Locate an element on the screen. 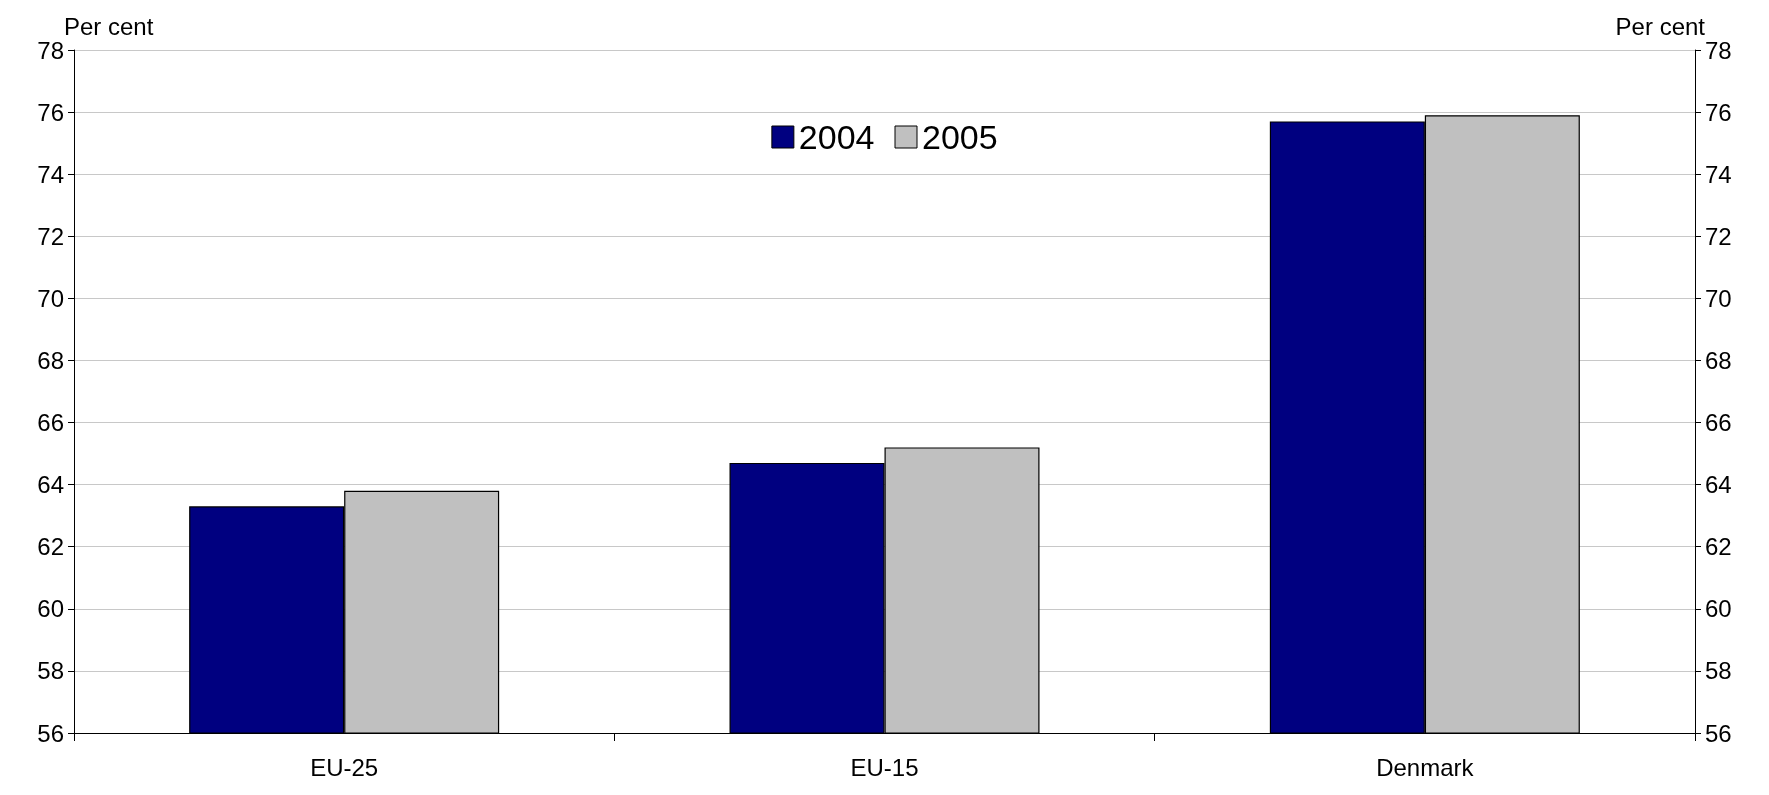 The width and height of the screenshot is (1769, 795). y2-tick-label: 76 is located at coordinates (1718, 112).